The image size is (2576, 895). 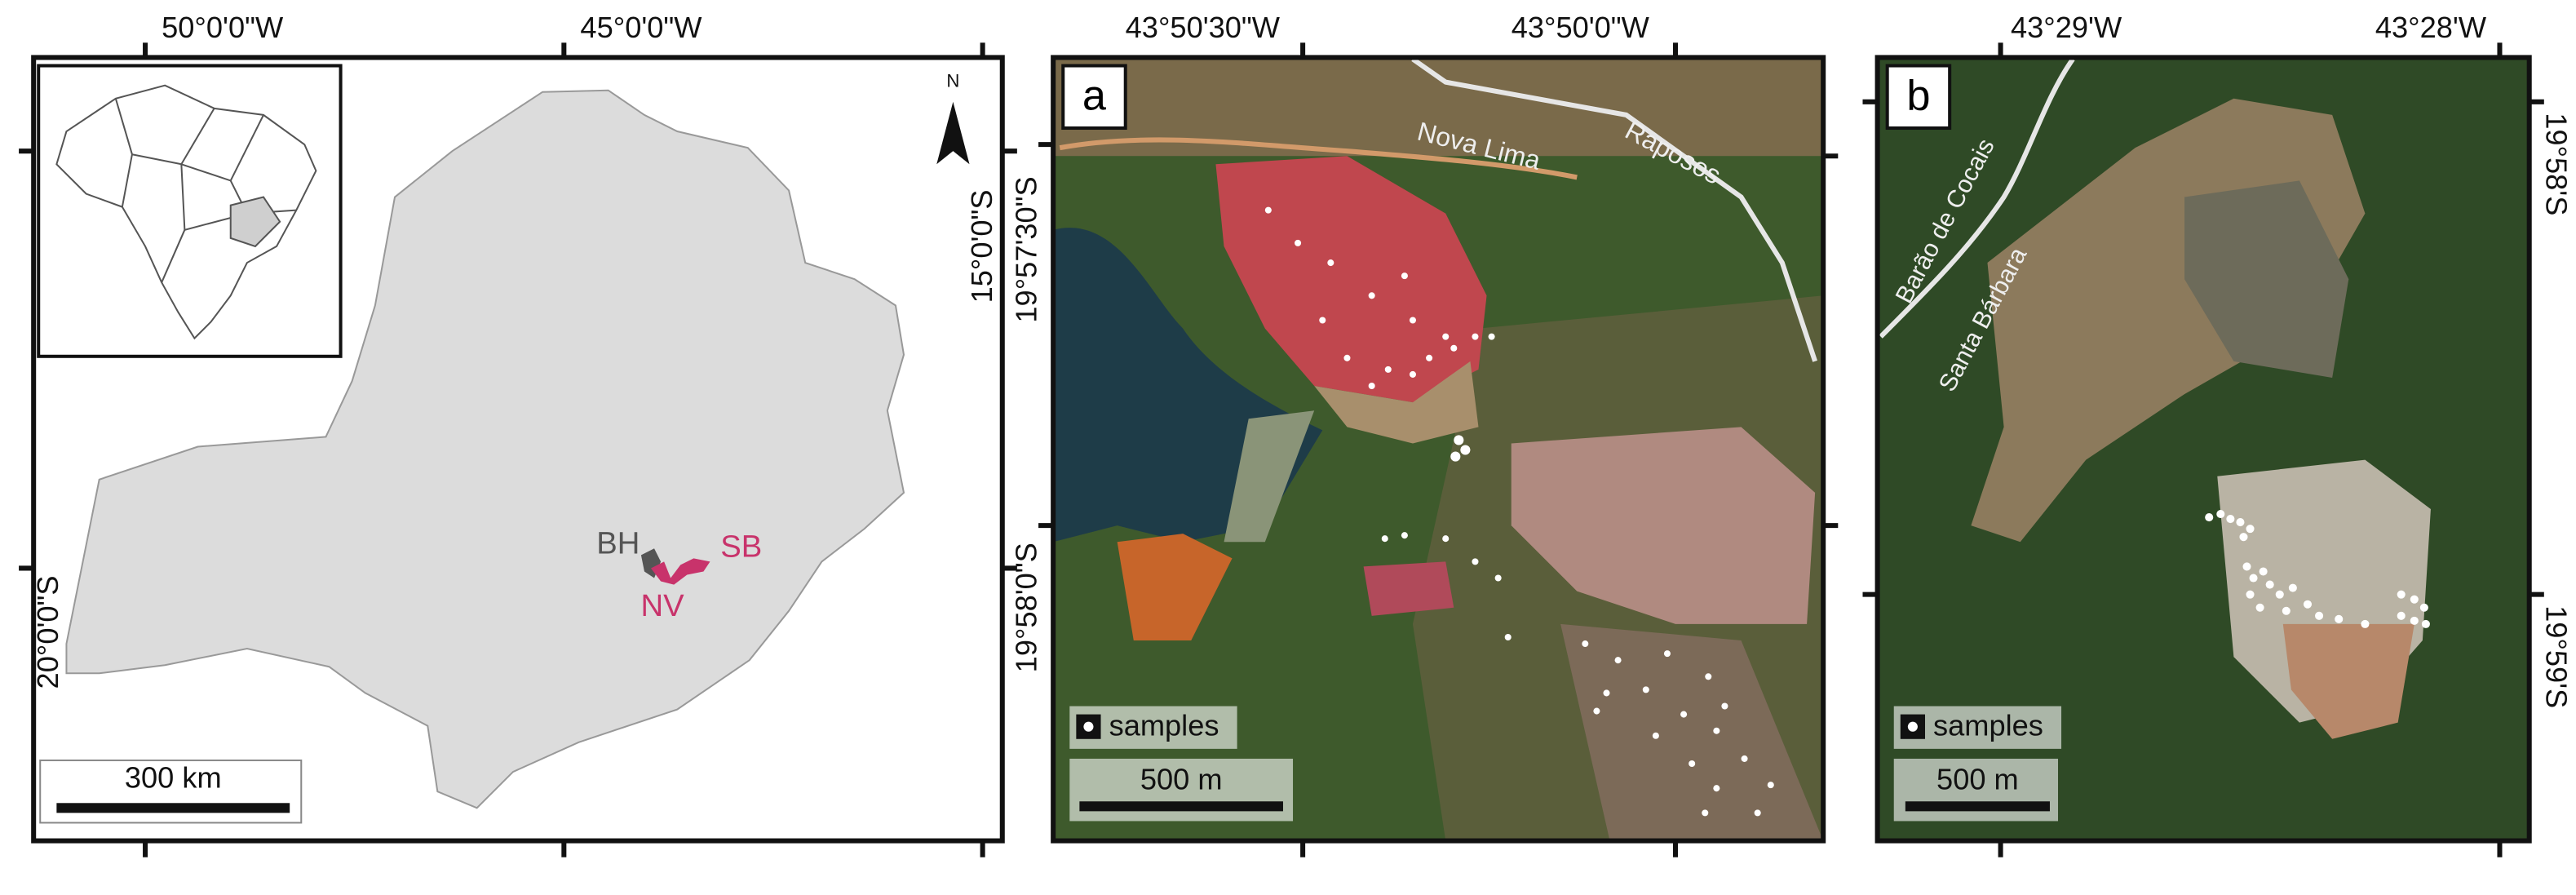 What do you see at coordinates (1203, 27) in the screenshot?
I see `lon-label: 43°50'30"W` at bounding box center [1203, 27].